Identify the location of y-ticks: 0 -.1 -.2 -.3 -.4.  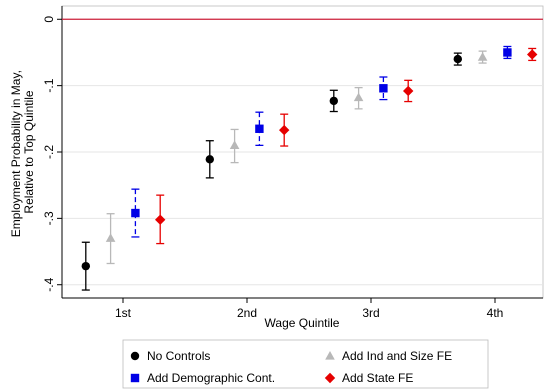
(52, 154).